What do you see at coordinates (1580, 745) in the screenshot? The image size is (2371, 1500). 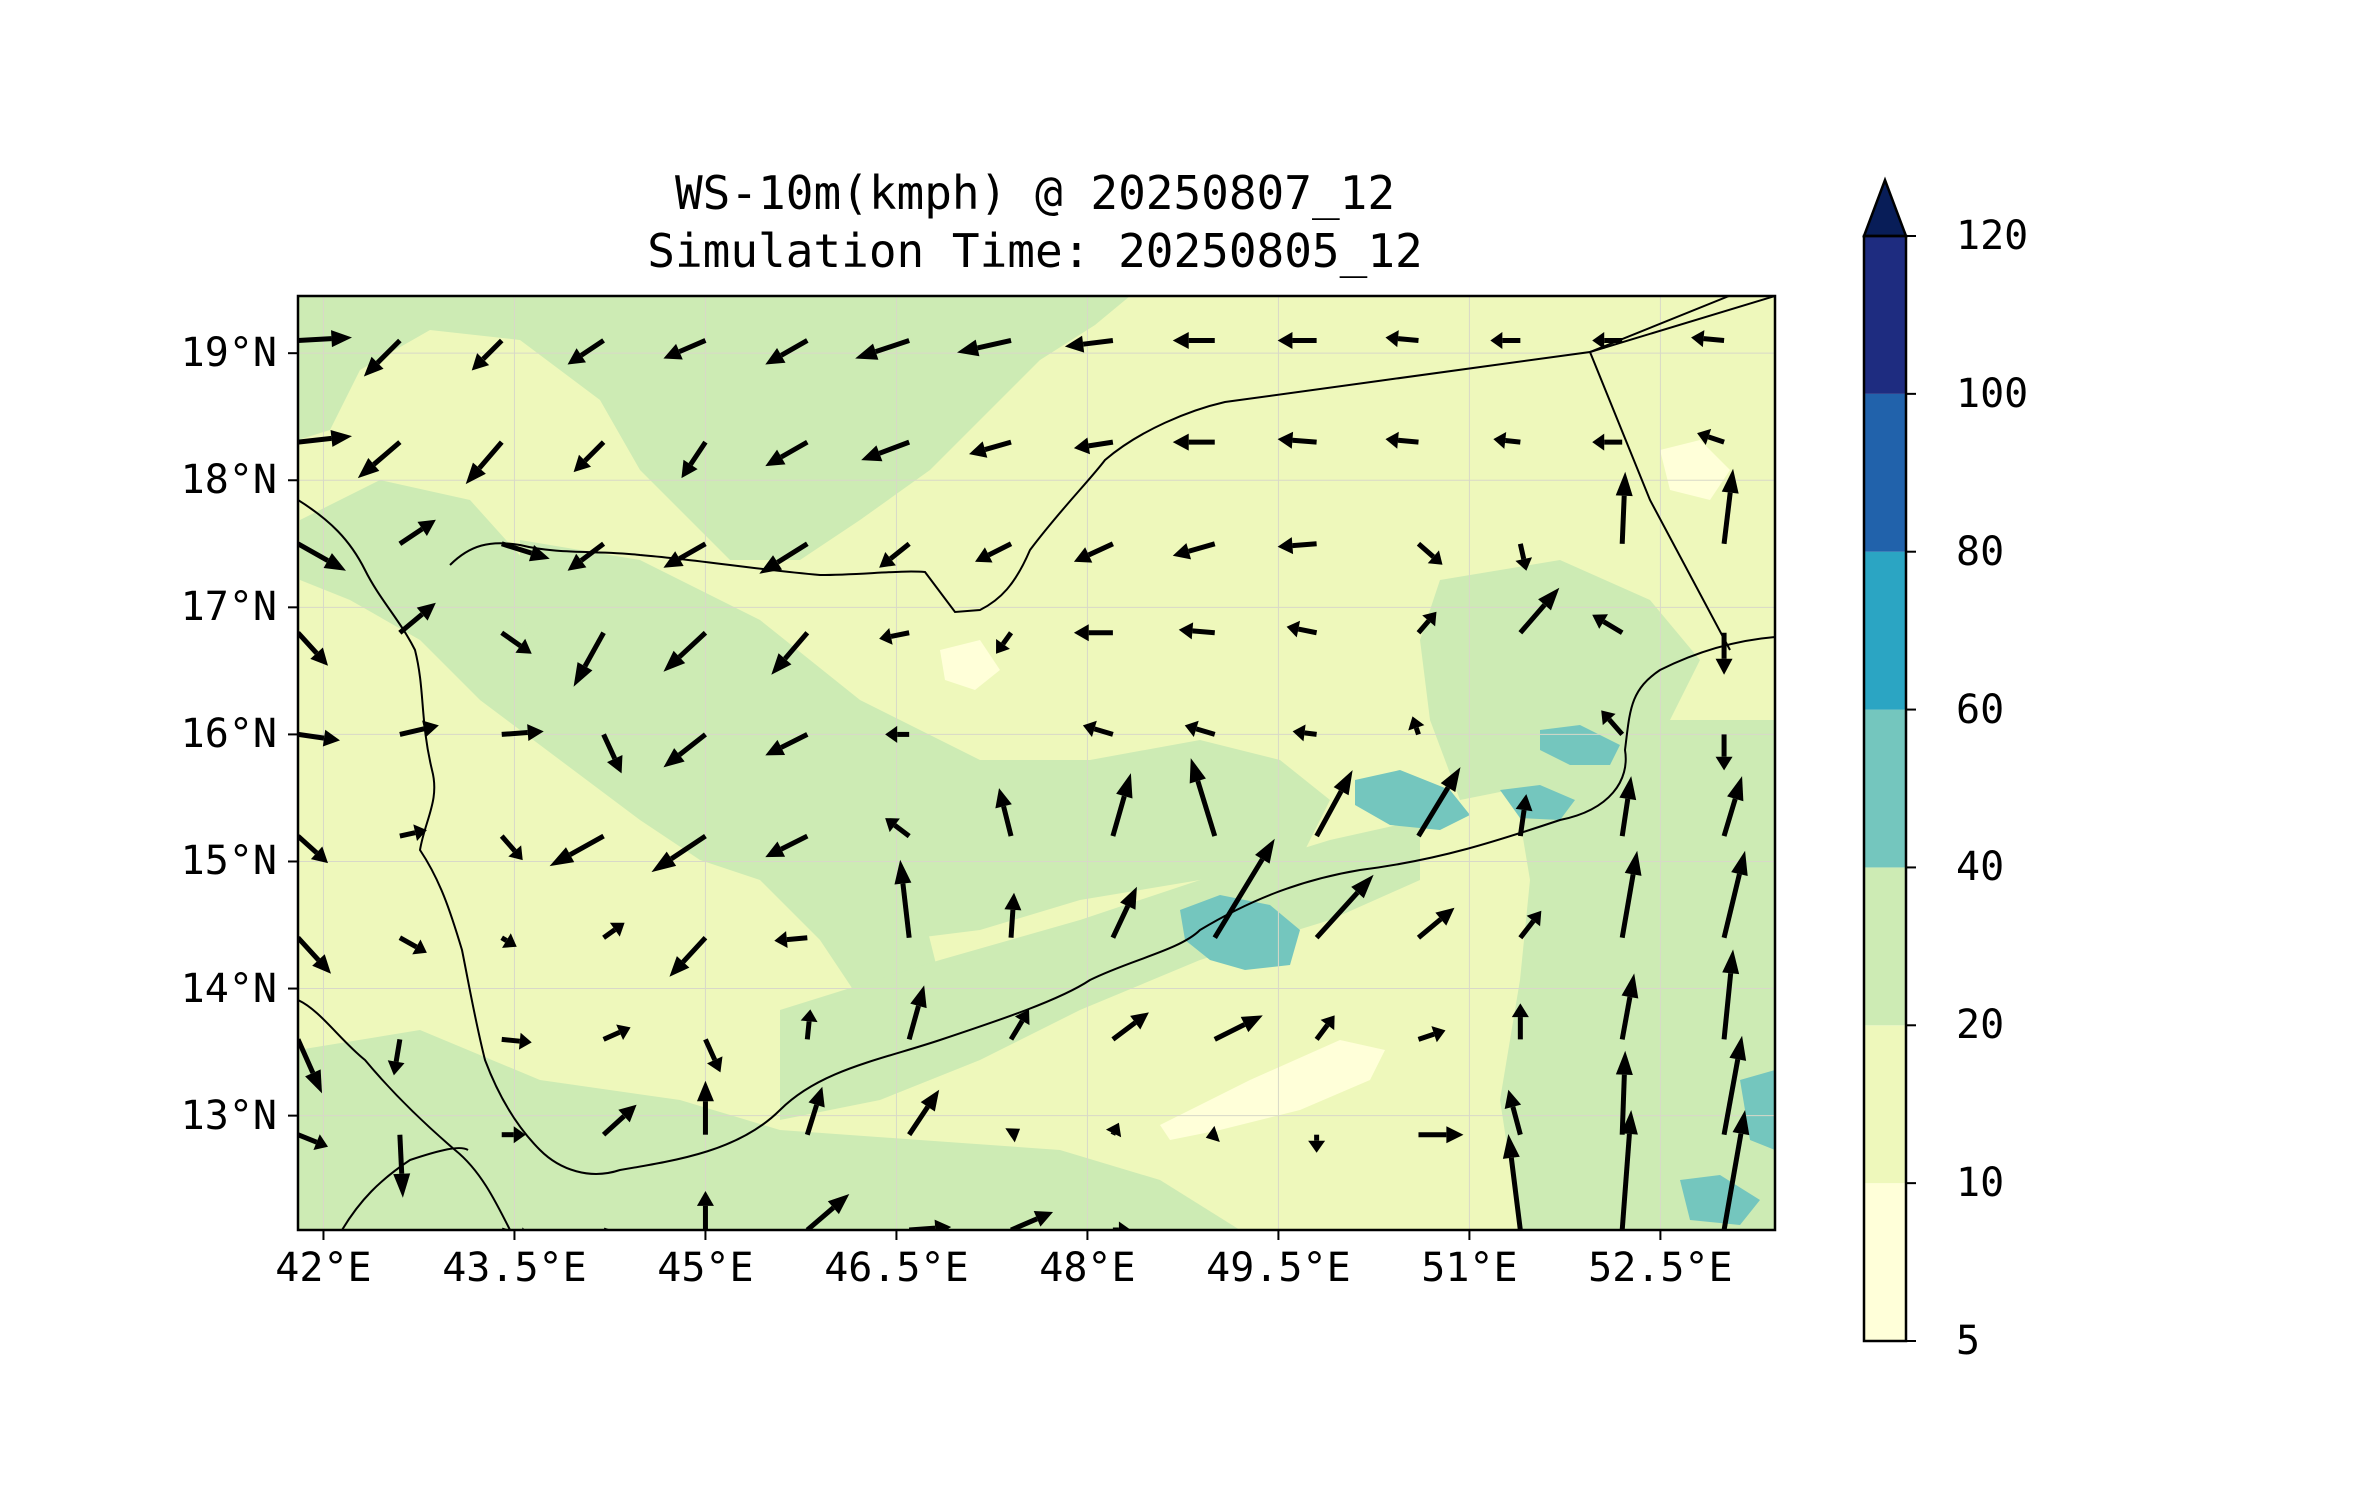 I see `contour-40-60-b` at bounding box center [1580, 745].